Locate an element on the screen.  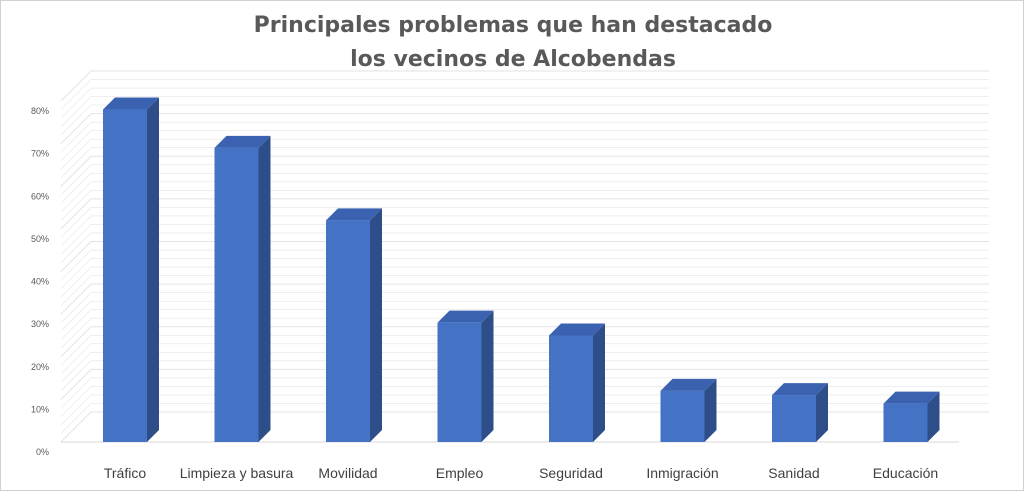
y-tick-label: 60% is located at coordinates (40, 196).